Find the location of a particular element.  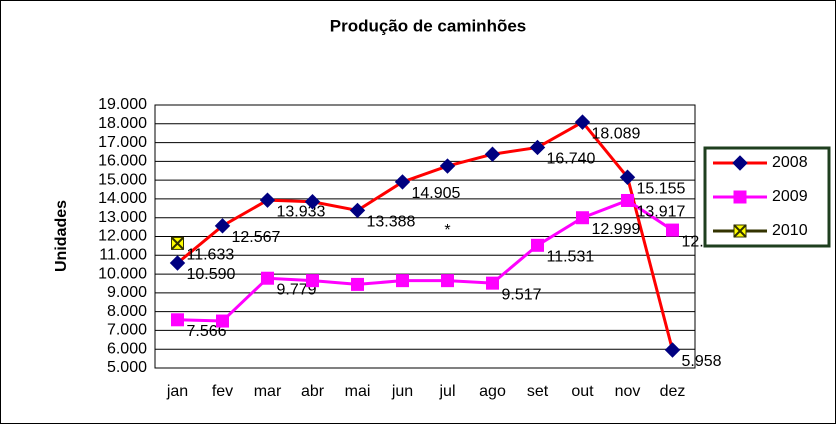

x-tick-label: mai is located at coordinates (358, 391).